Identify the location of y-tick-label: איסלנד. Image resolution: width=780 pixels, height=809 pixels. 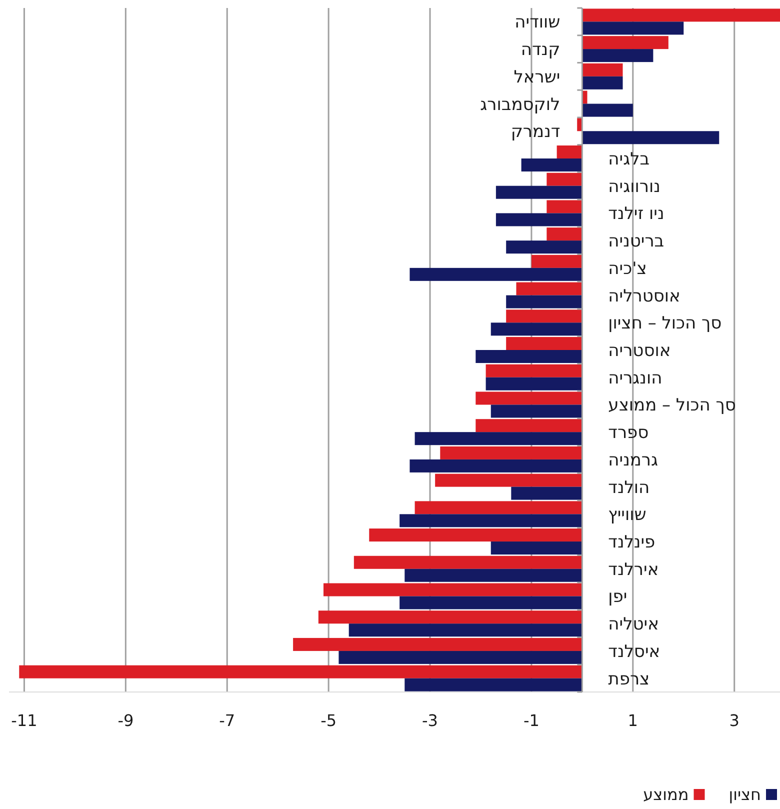
(634, 652).